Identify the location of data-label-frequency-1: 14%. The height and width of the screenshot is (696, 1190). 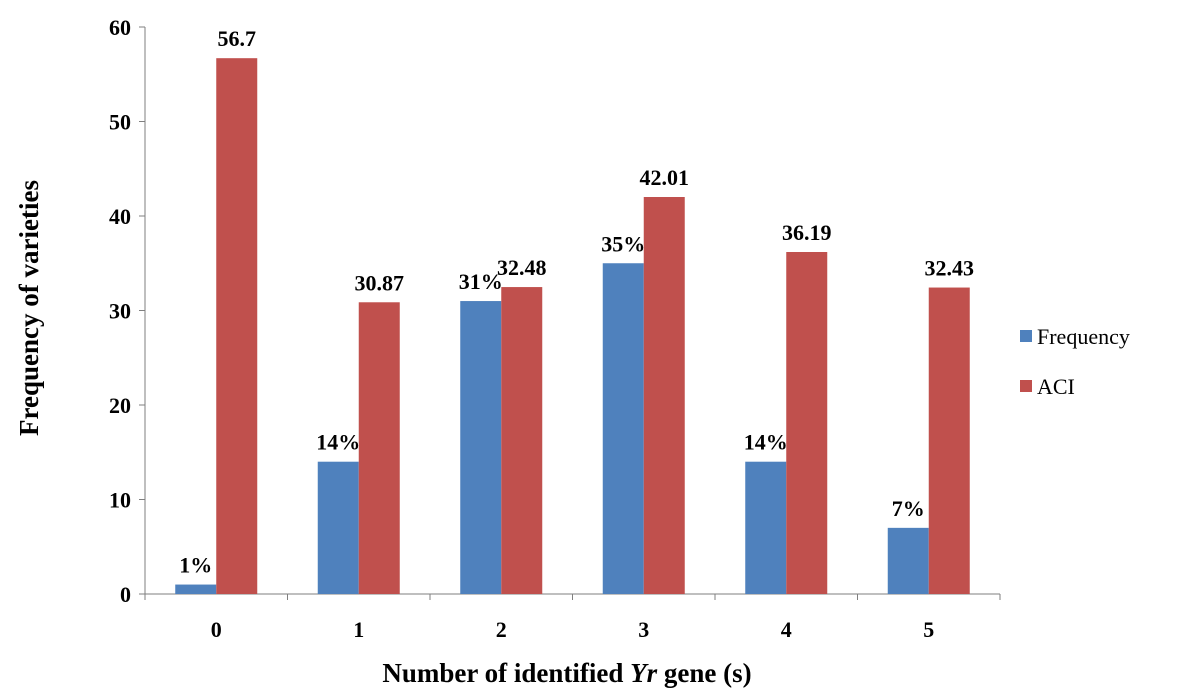
(338, 442).